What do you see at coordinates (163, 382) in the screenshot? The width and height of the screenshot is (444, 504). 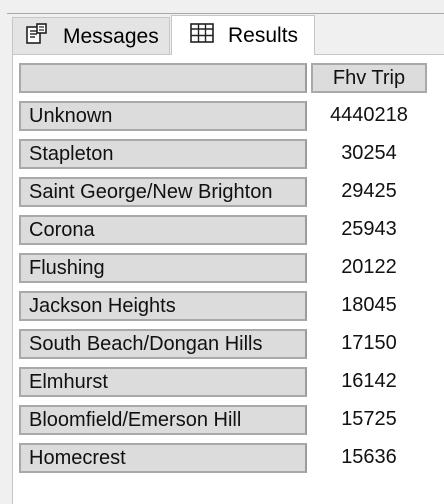 I see `row-label-cell: Elmhurst` at bounding box center [163, 382].